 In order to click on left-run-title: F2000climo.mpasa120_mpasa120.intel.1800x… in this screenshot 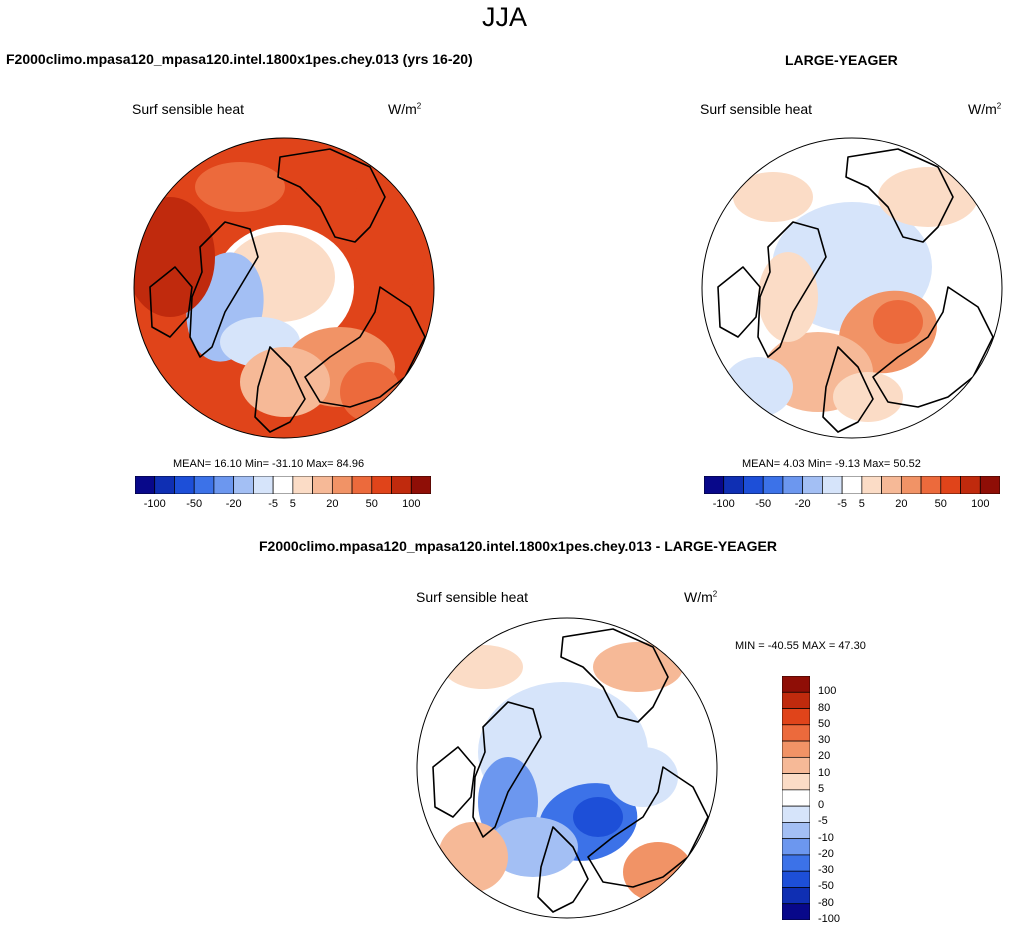, I will do `click(239, 59)`.